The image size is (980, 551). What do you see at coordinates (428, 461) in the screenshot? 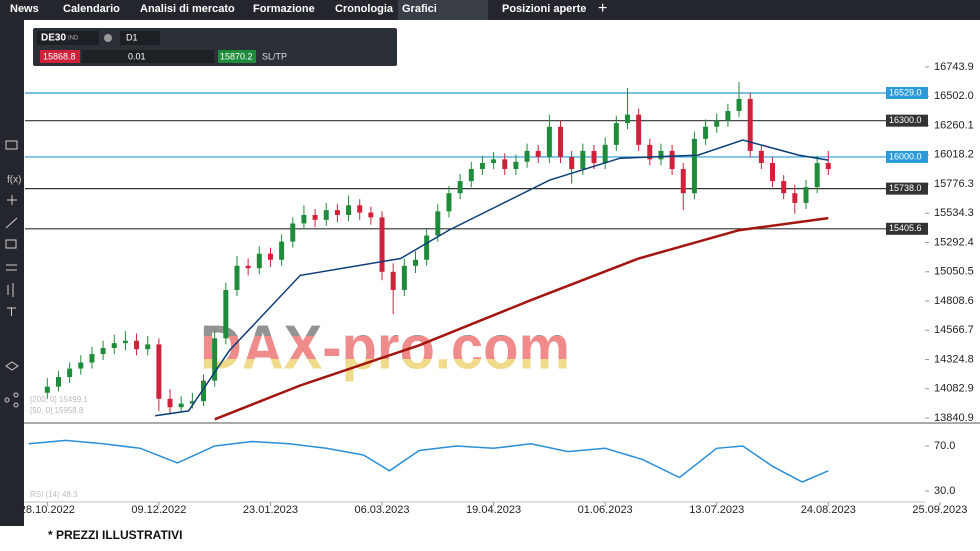
I see `rsi-line` at bounding box center [428, 461].